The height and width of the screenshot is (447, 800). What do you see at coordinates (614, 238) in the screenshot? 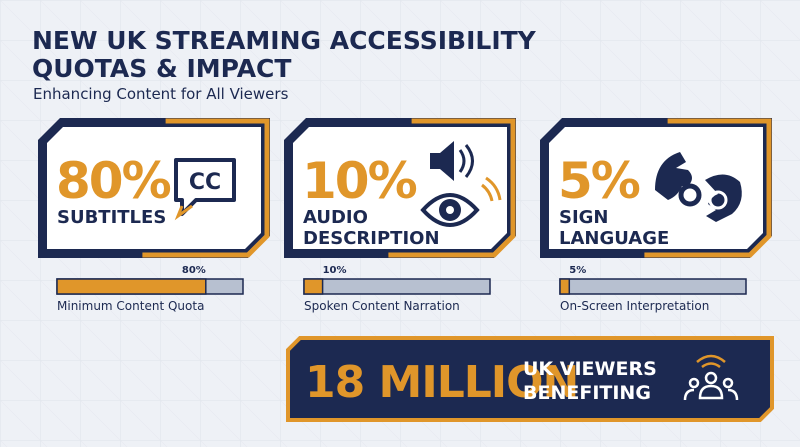
I see `card-name: LANGUAGE` at bounding box center [614, 238].